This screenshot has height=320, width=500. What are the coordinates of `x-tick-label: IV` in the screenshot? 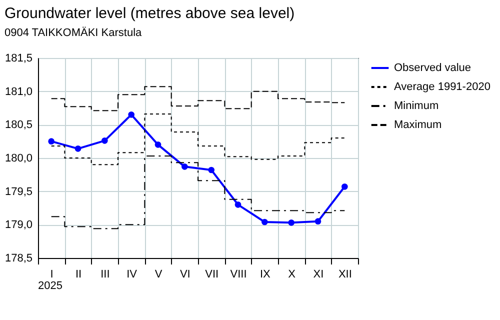 It's located at (132, 274).